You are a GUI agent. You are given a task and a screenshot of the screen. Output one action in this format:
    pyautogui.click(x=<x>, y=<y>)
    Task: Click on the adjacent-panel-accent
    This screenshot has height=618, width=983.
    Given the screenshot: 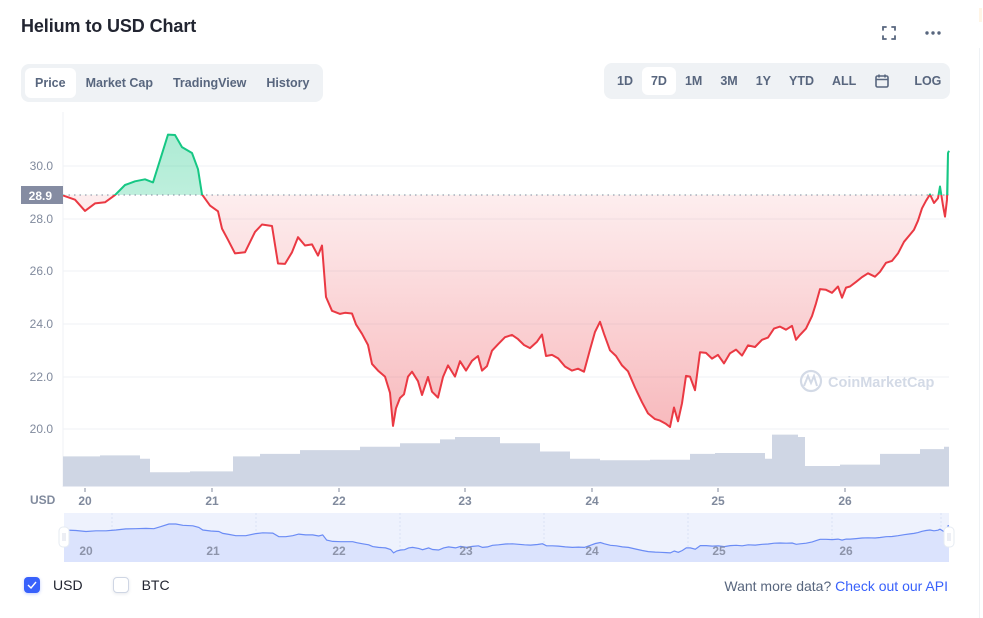 What is the action you would take?
    pyautogui.click(x=980, y=15)
    